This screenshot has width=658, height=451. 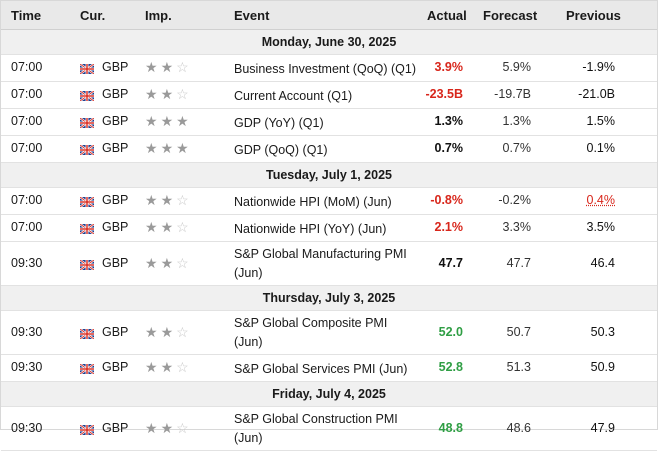 I want to click on previous-value: 1.5%, so click(x=601, y=121).